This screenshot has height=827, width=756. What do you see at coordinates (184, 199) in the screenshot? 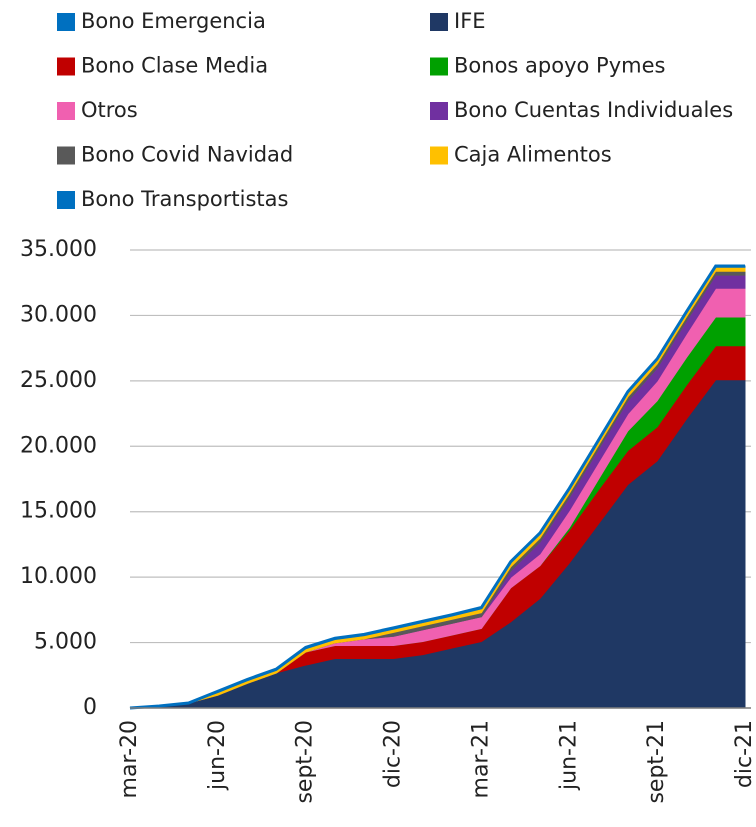
I see `legend-label: Bono Transportistas` at bounding box center [184, 199].